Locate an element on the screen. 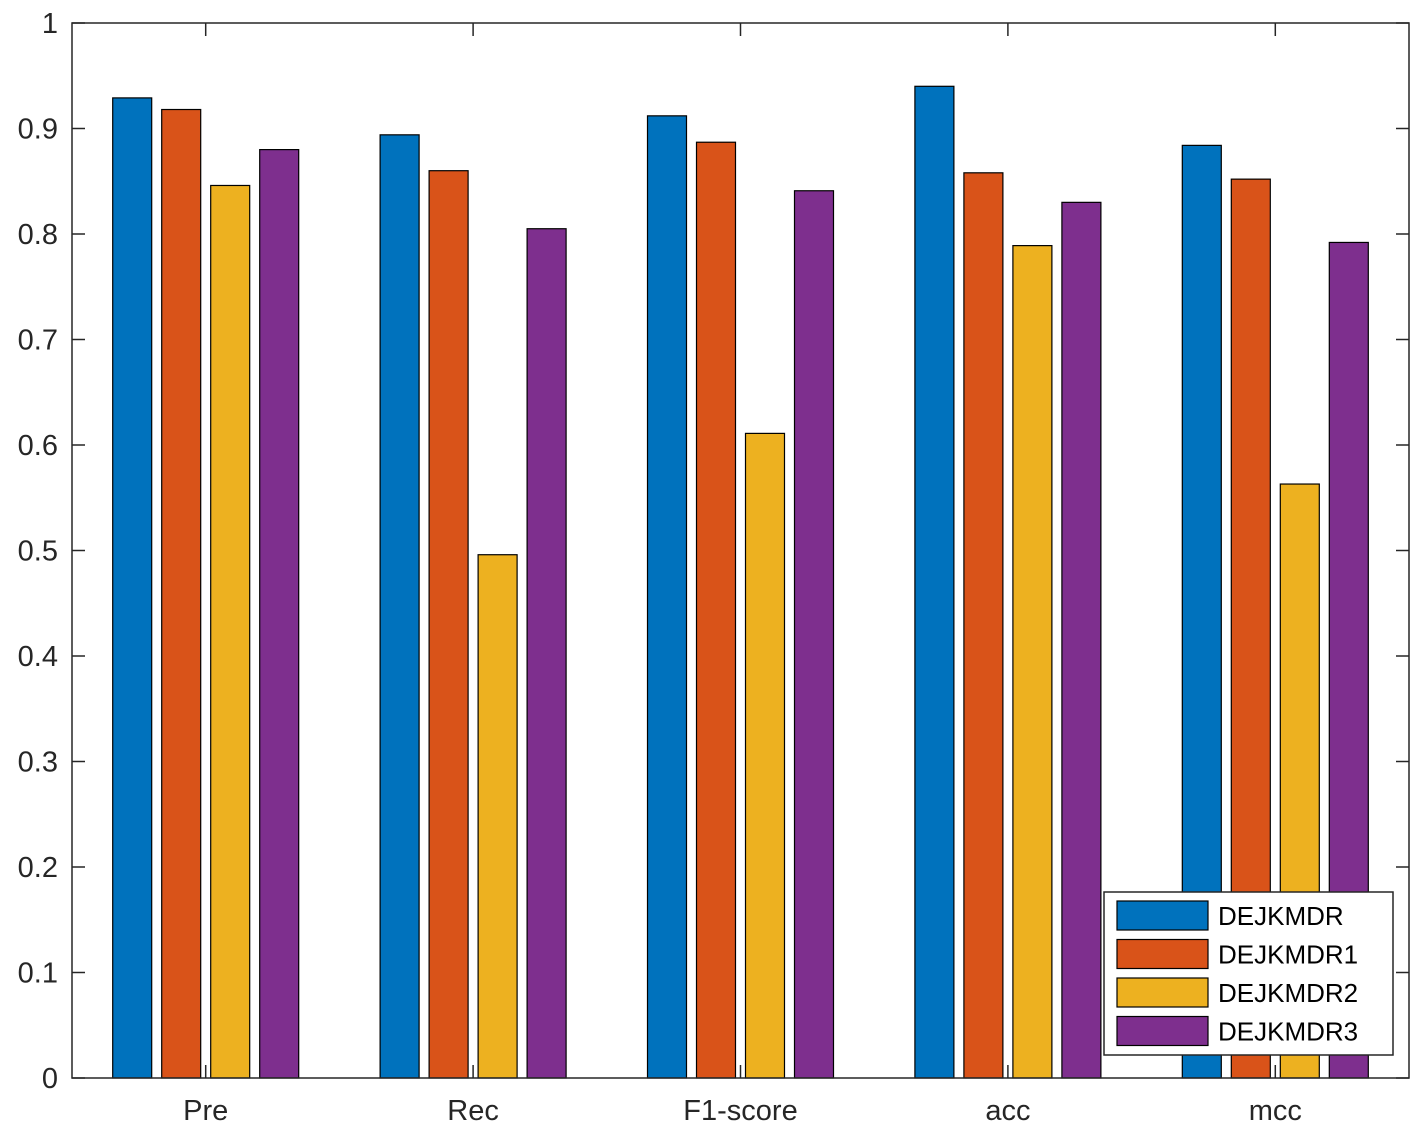 This screenshot has height=1134, width=1418. x-tick-label: F1-score is located at coordinates (740, 1111).